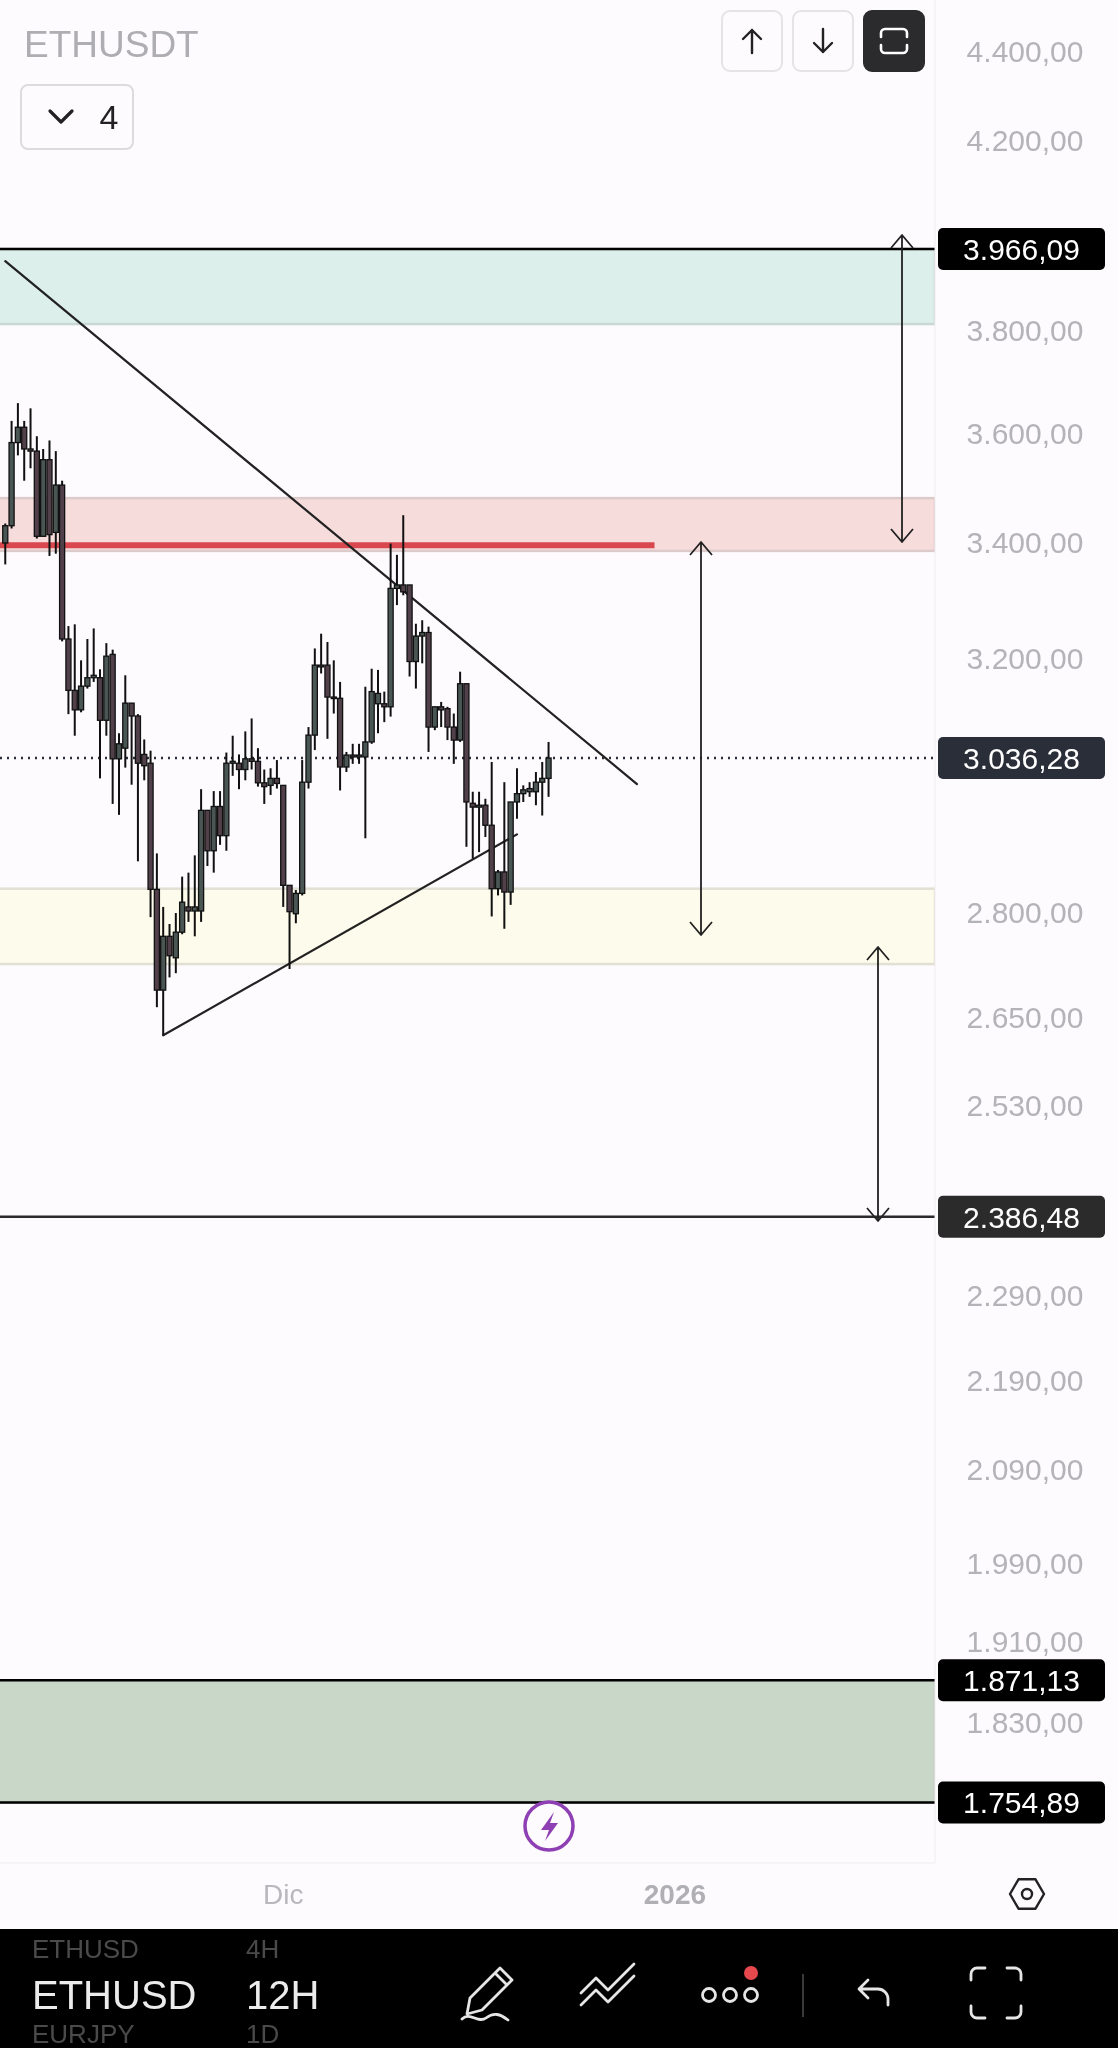 This screenshot has width=1118, height=2048. What do you see at coordinates (1025, 1723) in the screenshot?
I see `y-tick-label: 1.830,00` at bounding box center [1025, 1723].